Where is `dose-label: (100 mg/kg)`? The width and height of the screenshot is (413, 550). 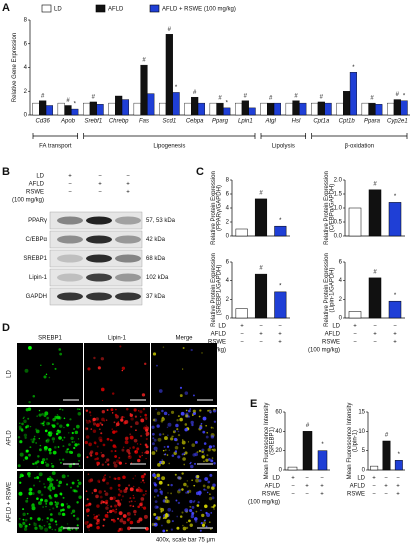
dose-label: (100 mg/kg) is located at coordinates (264, 503).